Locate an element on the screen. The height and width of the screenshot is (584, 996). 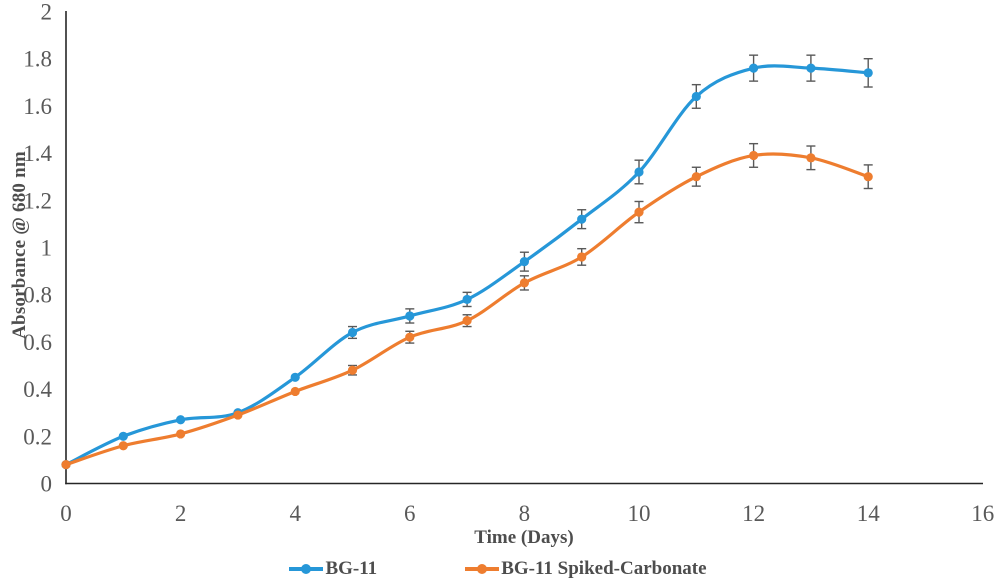
x-tick-label: 14 is located at coordinates (869, 513).